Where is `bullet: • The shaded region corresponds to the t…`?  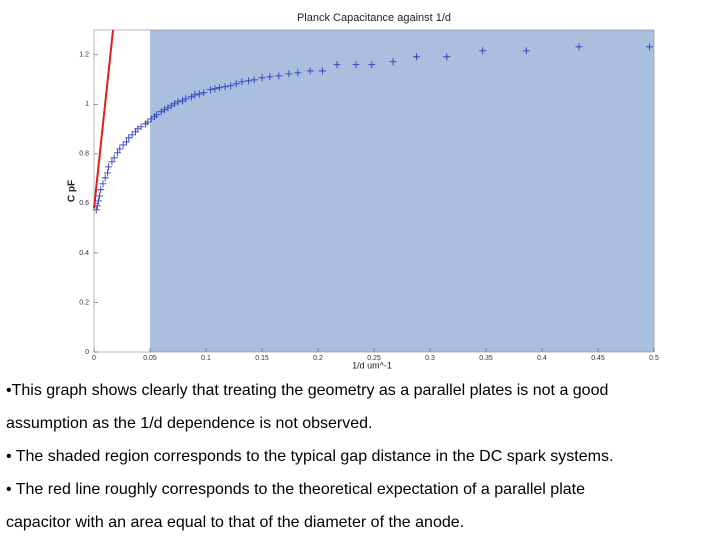 bullet: • The shaded region corresponds to the t… is located at coordinates (310, 456).